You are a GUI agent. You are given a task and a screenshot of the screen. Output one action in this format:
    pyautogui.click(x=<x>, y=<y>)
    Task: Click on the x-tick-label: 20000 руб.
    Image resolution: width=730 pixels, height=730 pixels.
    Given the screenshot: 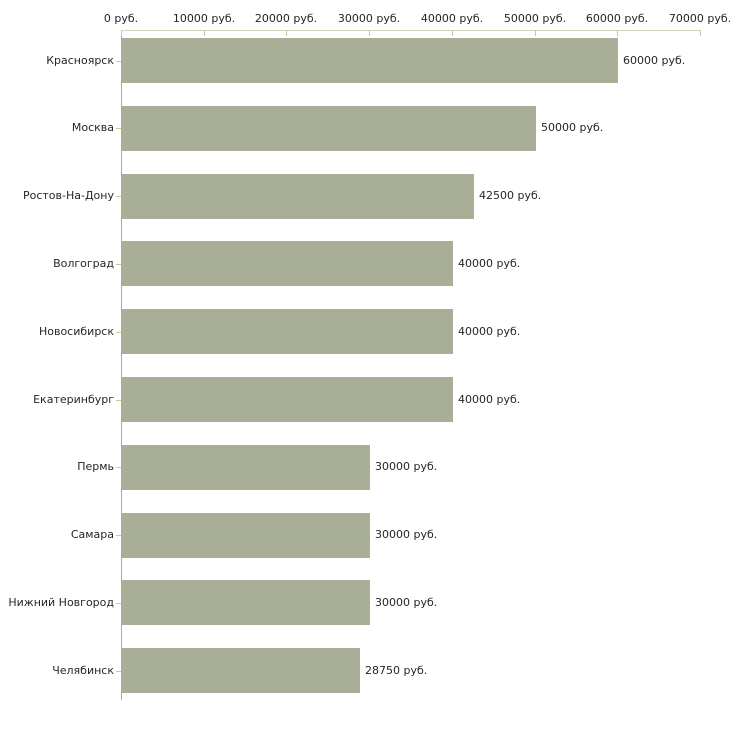 What is the action you would take?
    pyautogui.click(x=286, y=18)
    